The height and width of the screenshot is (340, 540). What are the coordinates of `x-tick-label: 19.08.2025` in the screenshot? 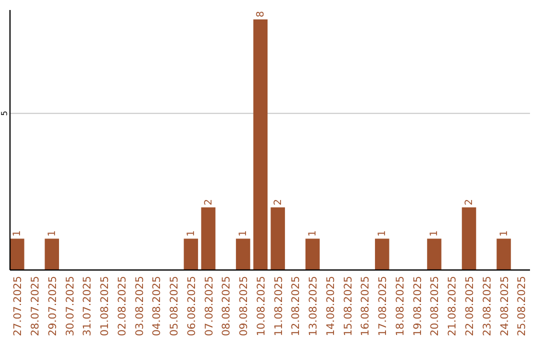 It's located at (418, 306).